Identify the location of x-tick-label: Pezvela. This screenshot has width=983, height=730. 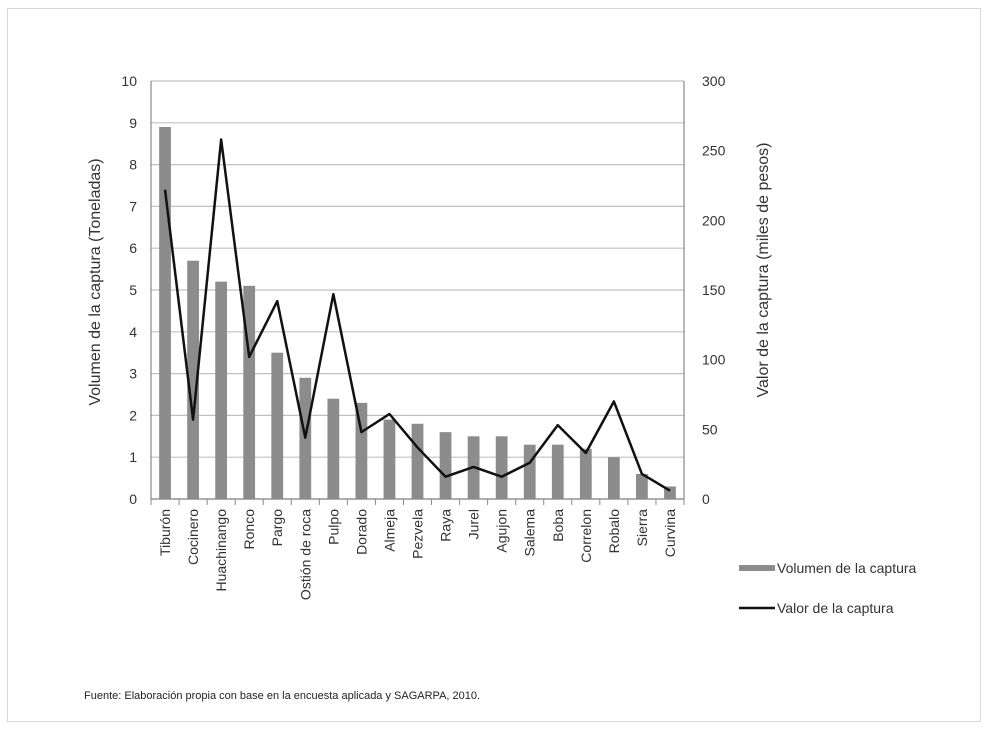
(418, 534).